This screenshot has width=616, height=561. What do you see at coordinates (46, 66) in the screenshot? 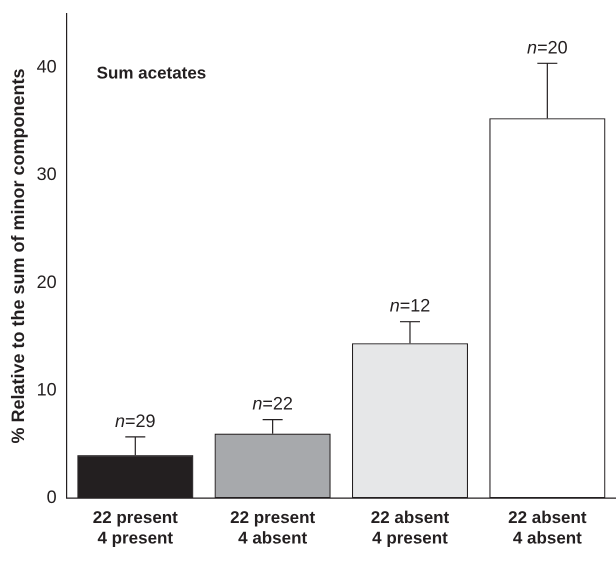
I see `y-tick-label: 40` at bounding box center [46, 66].